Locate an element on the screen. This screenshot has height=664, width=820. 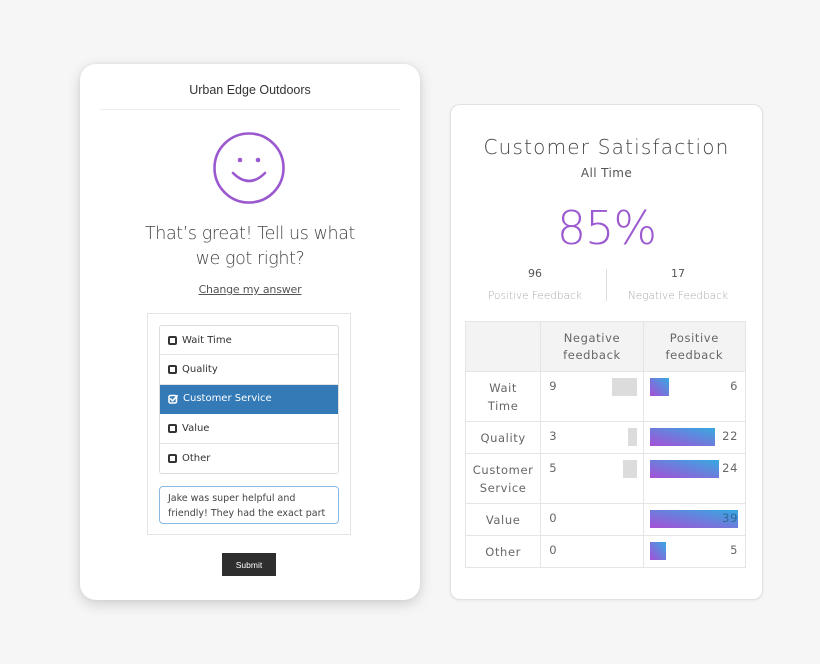
table-row: Wait Time 9 6 is located at coordinates (605, 396).